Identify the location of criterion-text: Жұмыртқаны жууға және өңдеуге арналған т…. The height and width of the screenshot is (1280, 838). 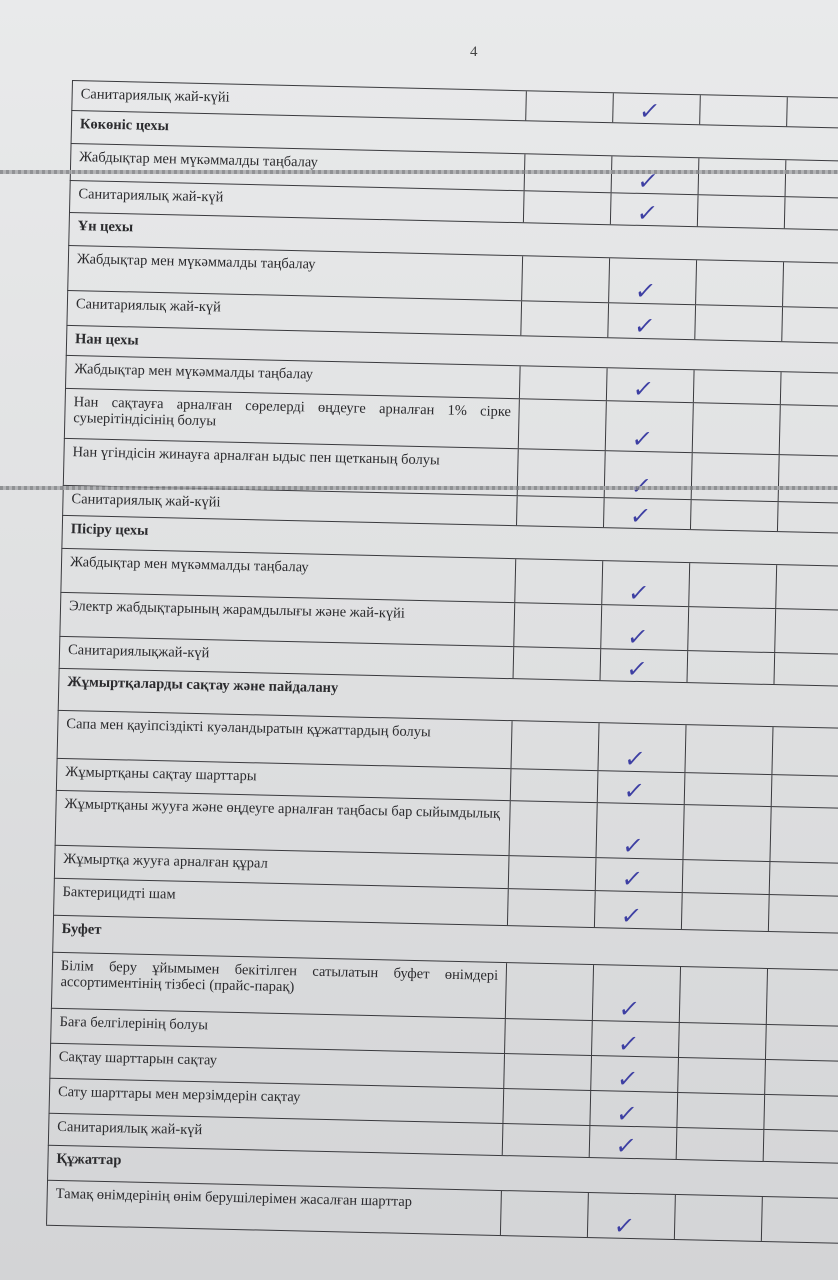
(283, 823).